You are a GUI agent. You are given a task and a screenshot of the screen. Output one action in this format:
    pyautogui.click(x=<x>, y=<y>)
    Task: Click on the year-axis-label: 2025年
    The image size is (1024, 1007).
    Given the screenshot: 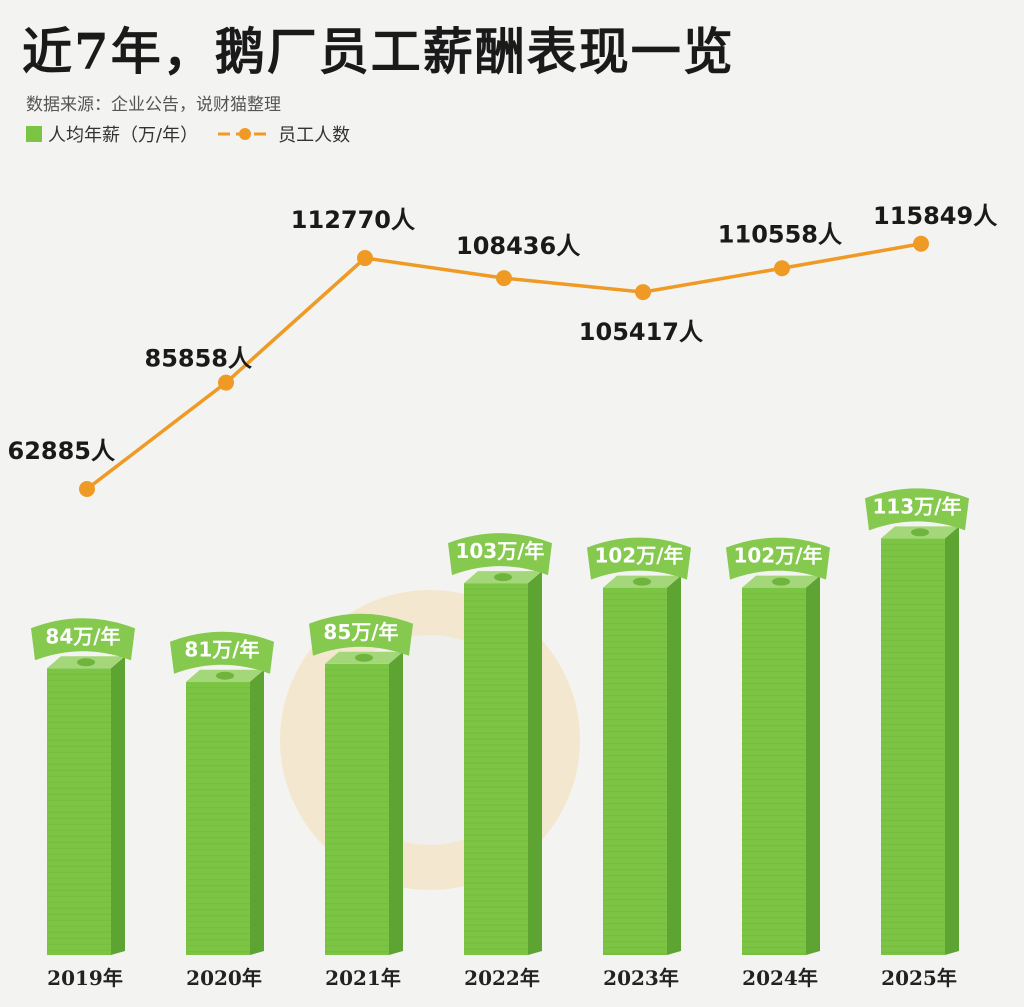 What is the action you would take?
    pyautogui.click(x=919, y=978)
    